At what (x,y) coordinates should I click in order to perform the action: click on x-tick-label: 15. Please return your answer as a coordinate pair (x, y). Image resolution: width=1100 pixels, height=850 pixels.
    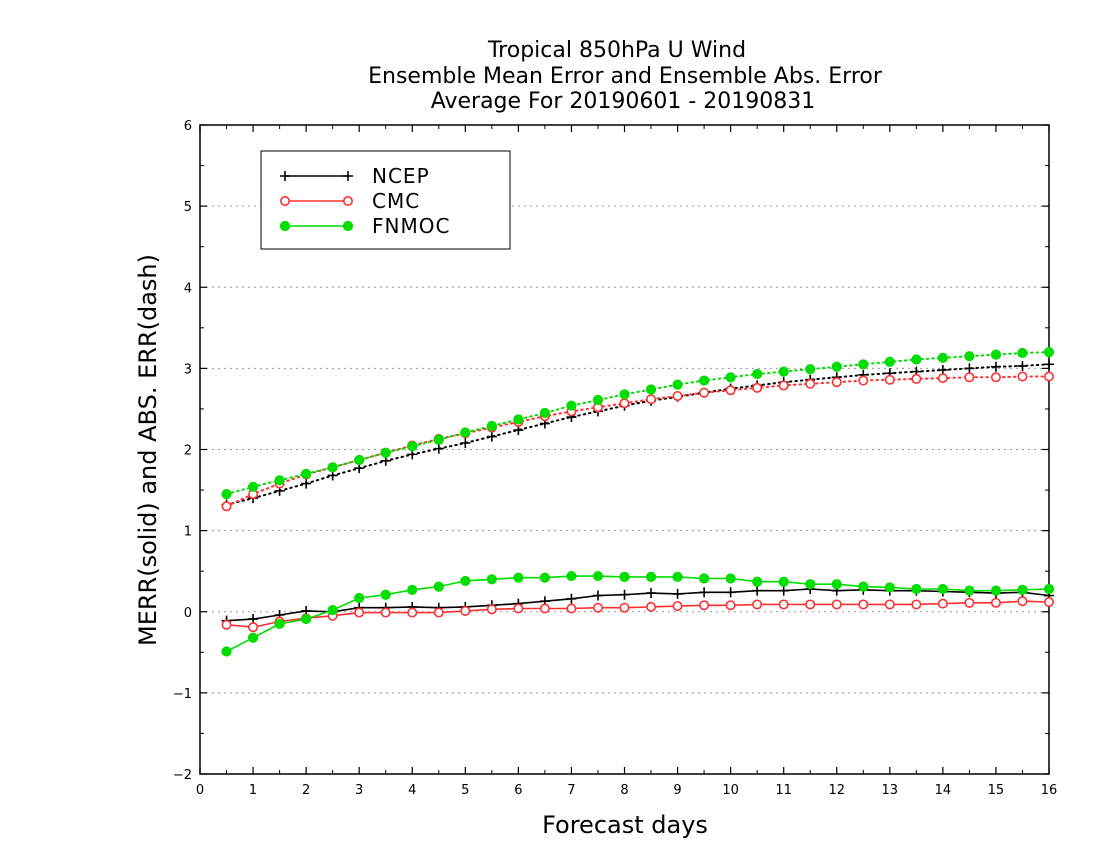
    Looking at the image, I should click on (996, 790).